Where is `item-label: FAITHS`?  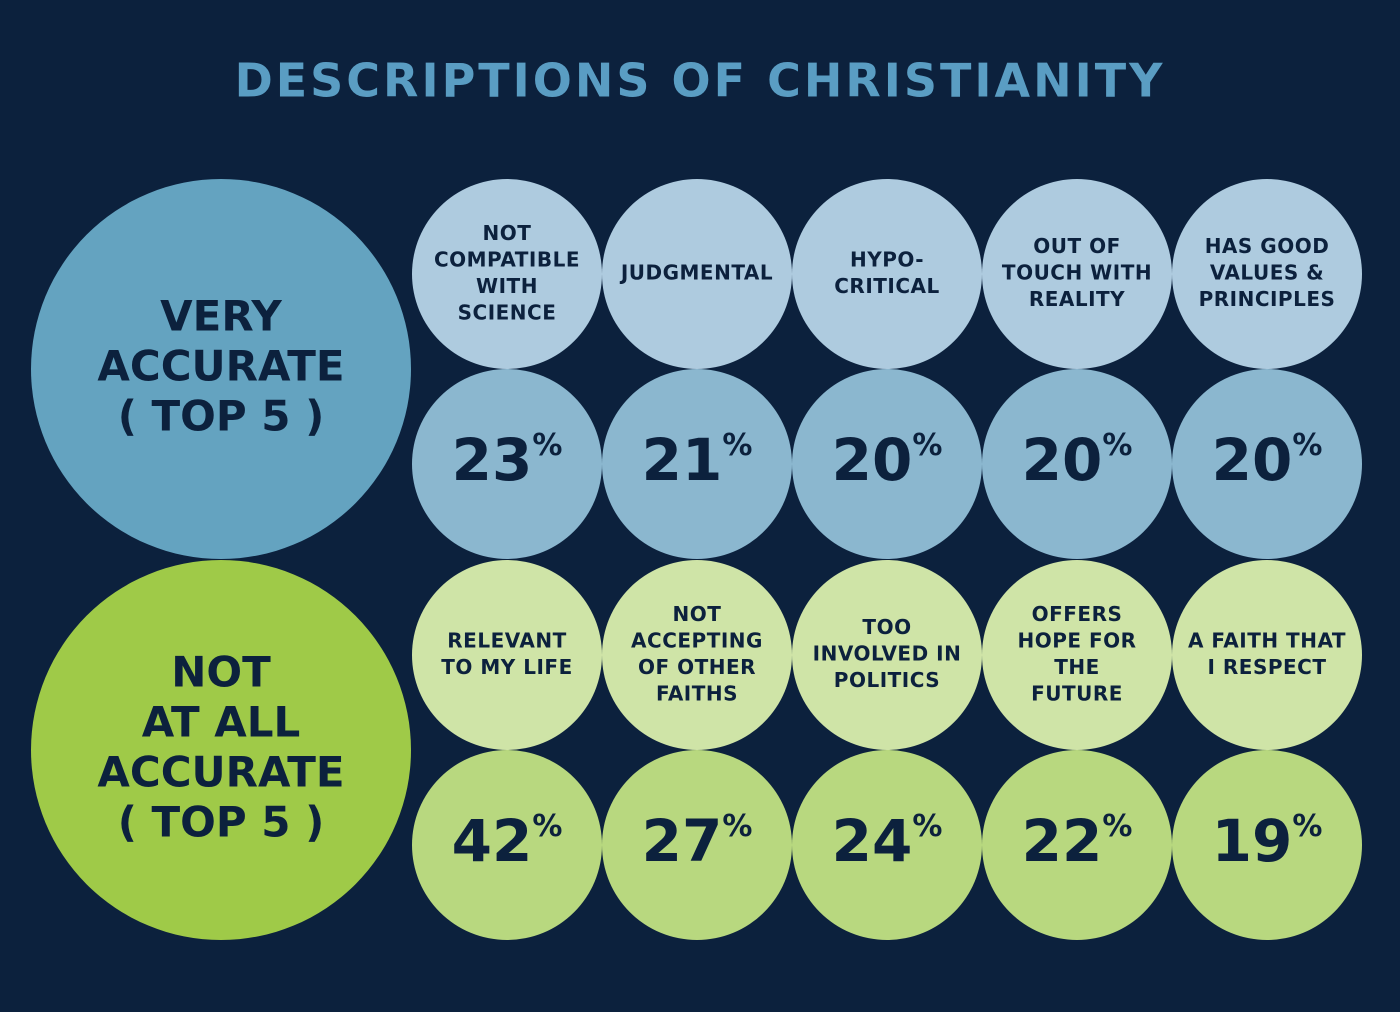
item-label: FAITHS is located at coordinates (697, 693).